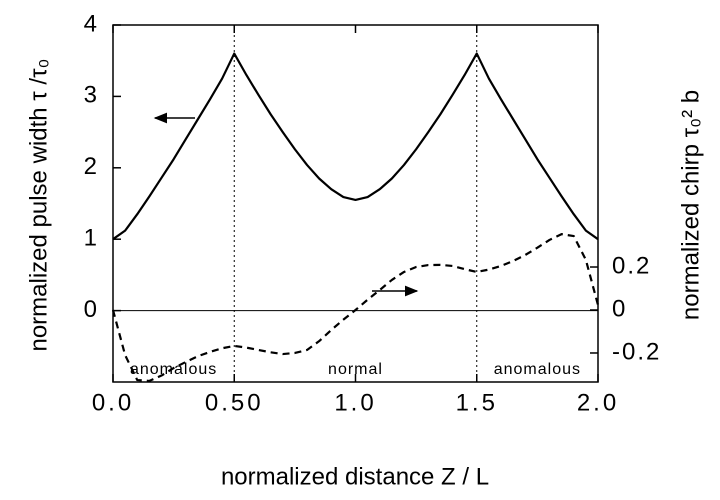  Describe the element at coordinates (690, 205) in the screenshot. I see `y2-axis-label: normalized chirp τ₀² b` at that location.